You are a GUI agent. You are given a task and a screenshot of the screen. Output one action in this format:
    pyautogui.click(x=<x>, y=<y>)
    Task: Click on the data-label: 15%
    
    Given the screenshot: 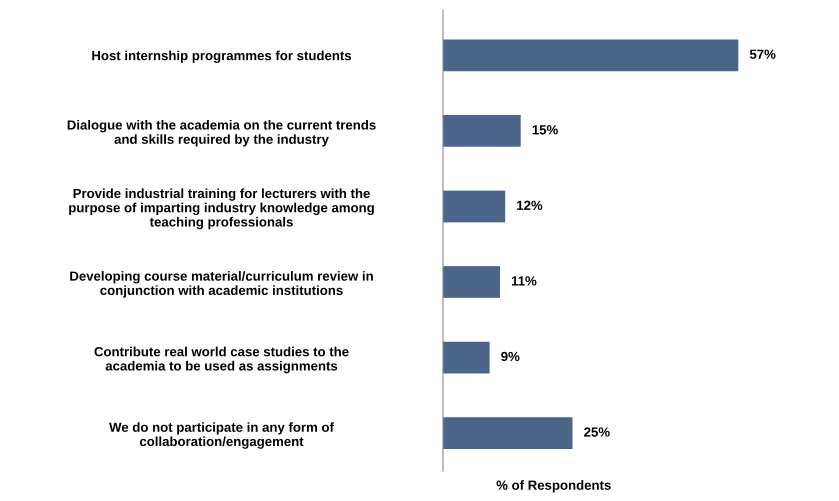 What is the action you would take?
    pyautogui.click(x=545, y=129)
    